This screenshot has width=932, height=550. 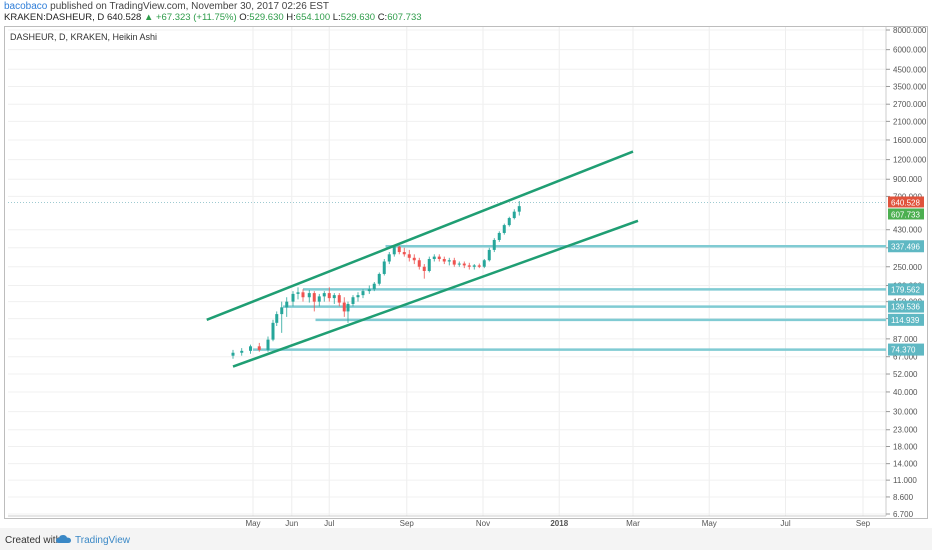 What do you see at coordinates (124, 17) in the screenshot?
I see `last-price: 640.528` at bounding box center [124, 17].